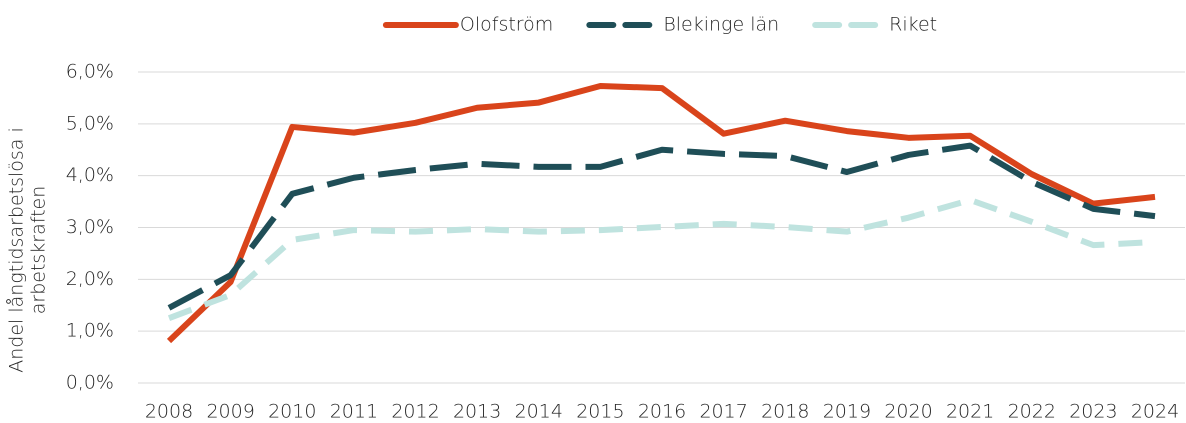 This screenshot has width=1186, height=423. What do you see at coordinates (908, 412) in the screenshot?
I see `x-tick-label: 2020` at bounding box center [908, 412].